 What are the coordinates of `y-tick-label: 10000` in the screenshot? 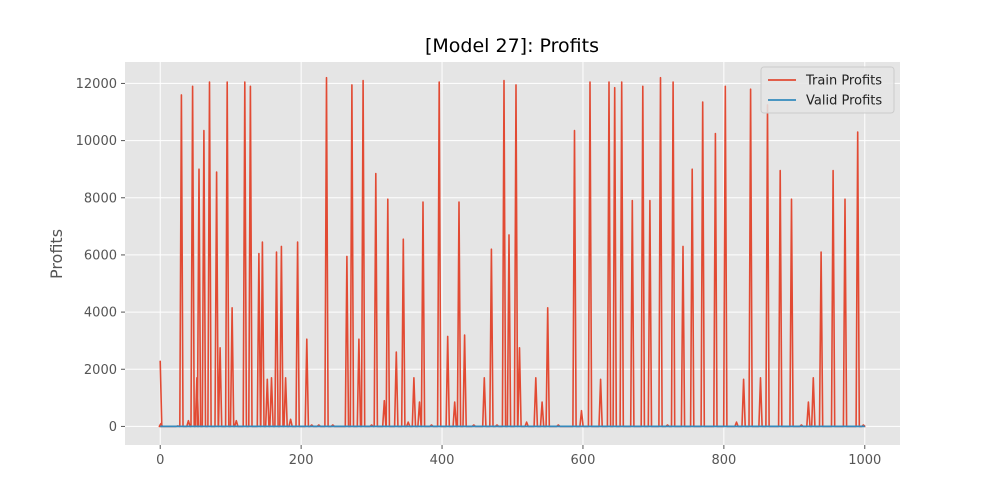 It's located at (96, 141).